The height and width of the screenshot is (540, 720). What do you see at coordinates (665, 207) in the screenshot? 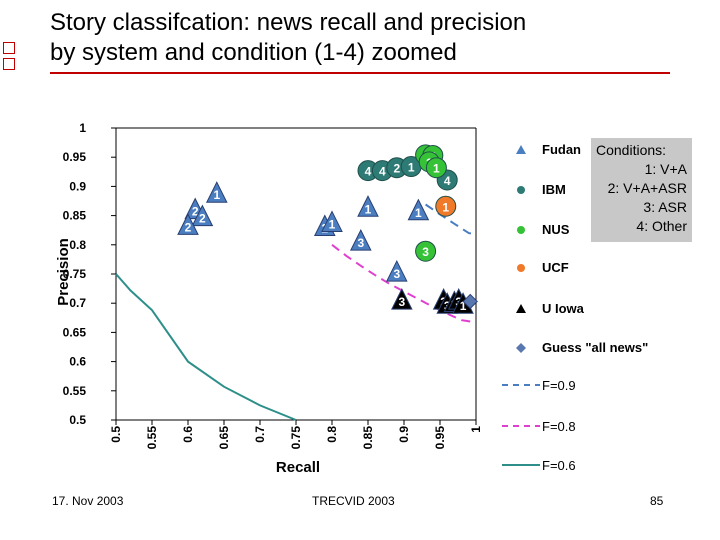
I see `condition-3: 3: ASR` at bounding box center [665, 207].